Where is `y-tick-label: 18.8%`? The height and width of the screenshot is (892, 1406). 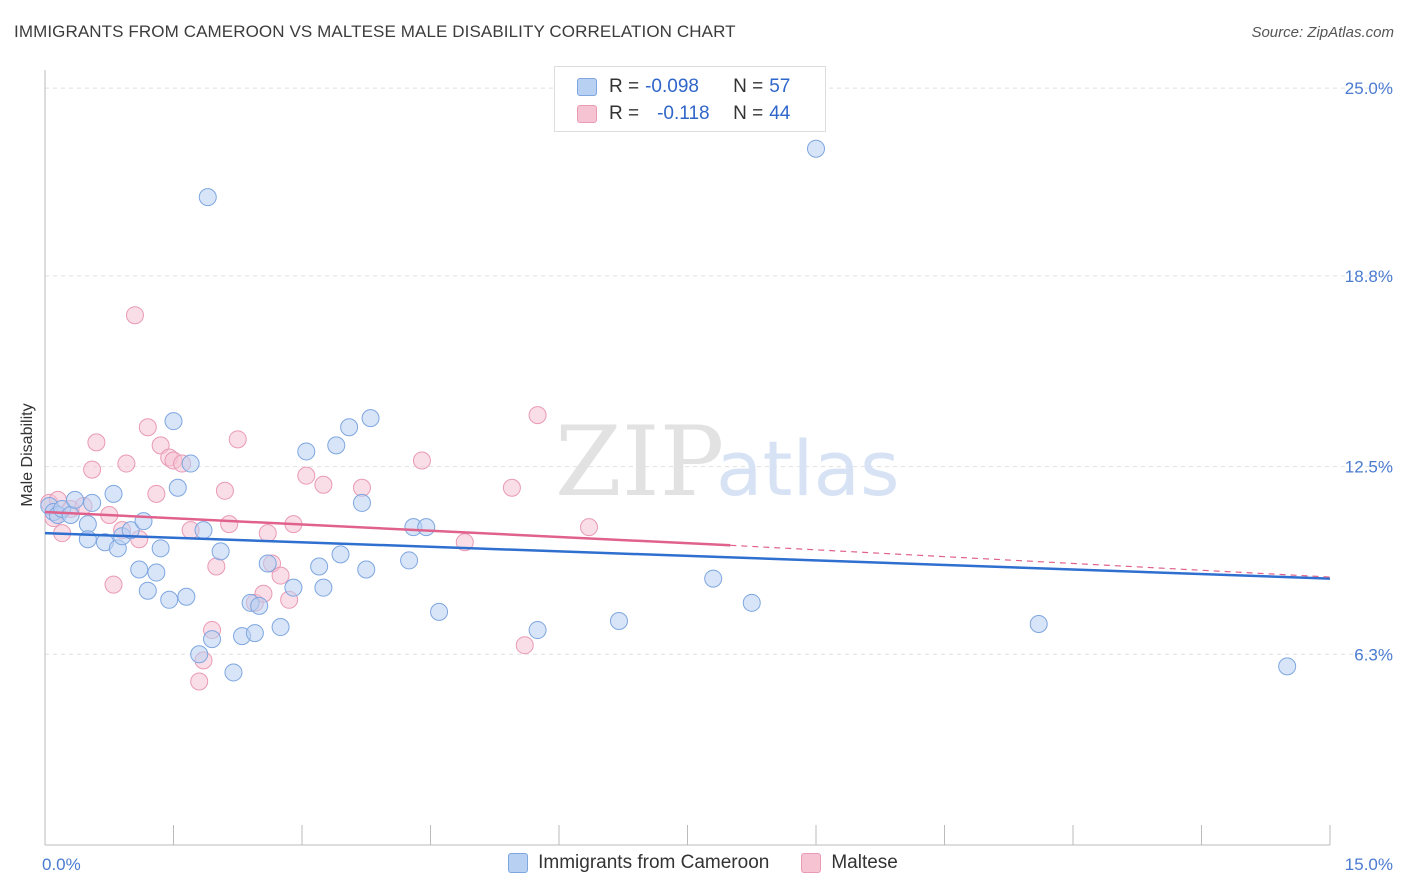
y-tick-label: 18.8% is located at coordinates (1369, 276).